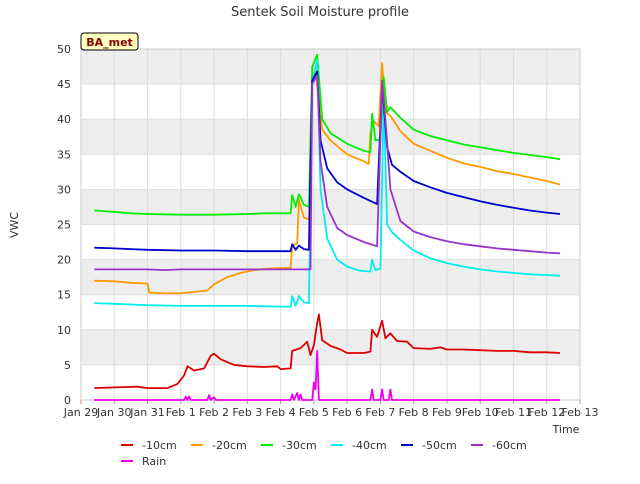  Describe the element at coordinates (327, 375) in the screenshot. I see `series-line-rain` at that location.